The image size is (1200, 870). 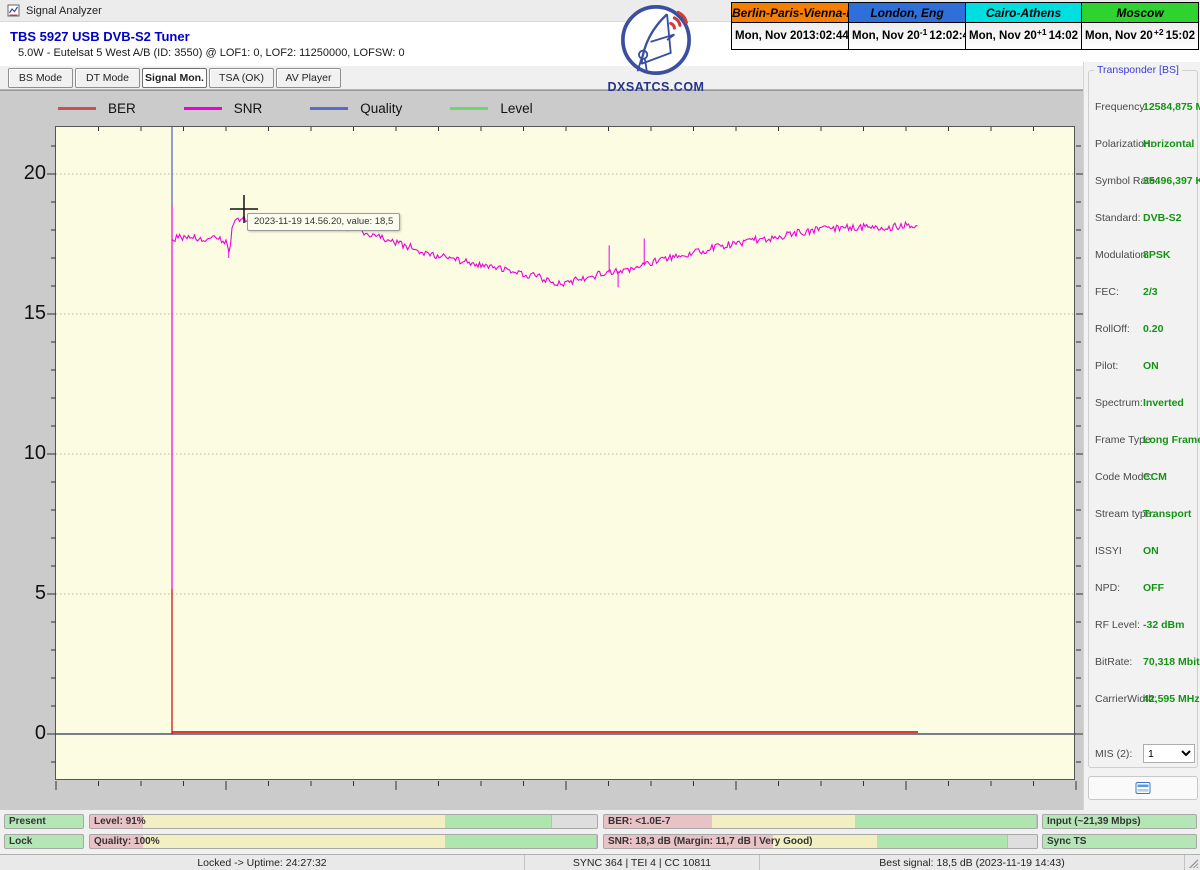 I want to click on level-line-swatch, so click(x=469, y=108).